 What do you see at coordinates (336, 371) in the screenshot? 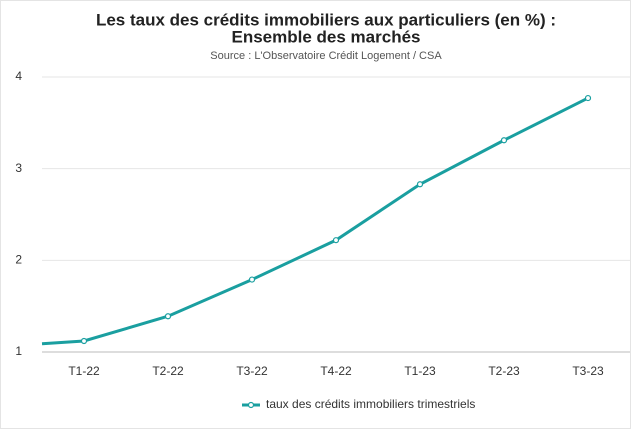
I see `x-tick-label: T4-22` at bounding box center [336, 371].